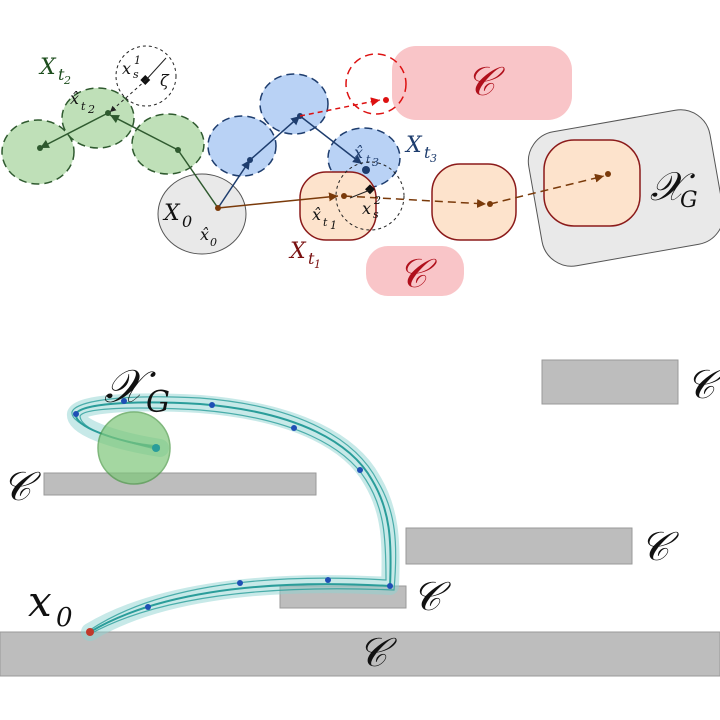 The height and width of the screenshot is (720, 720). Describe the element at coordinates (213, 242) in the screenshot. I see `start-point-label-sub: 0` at that location.